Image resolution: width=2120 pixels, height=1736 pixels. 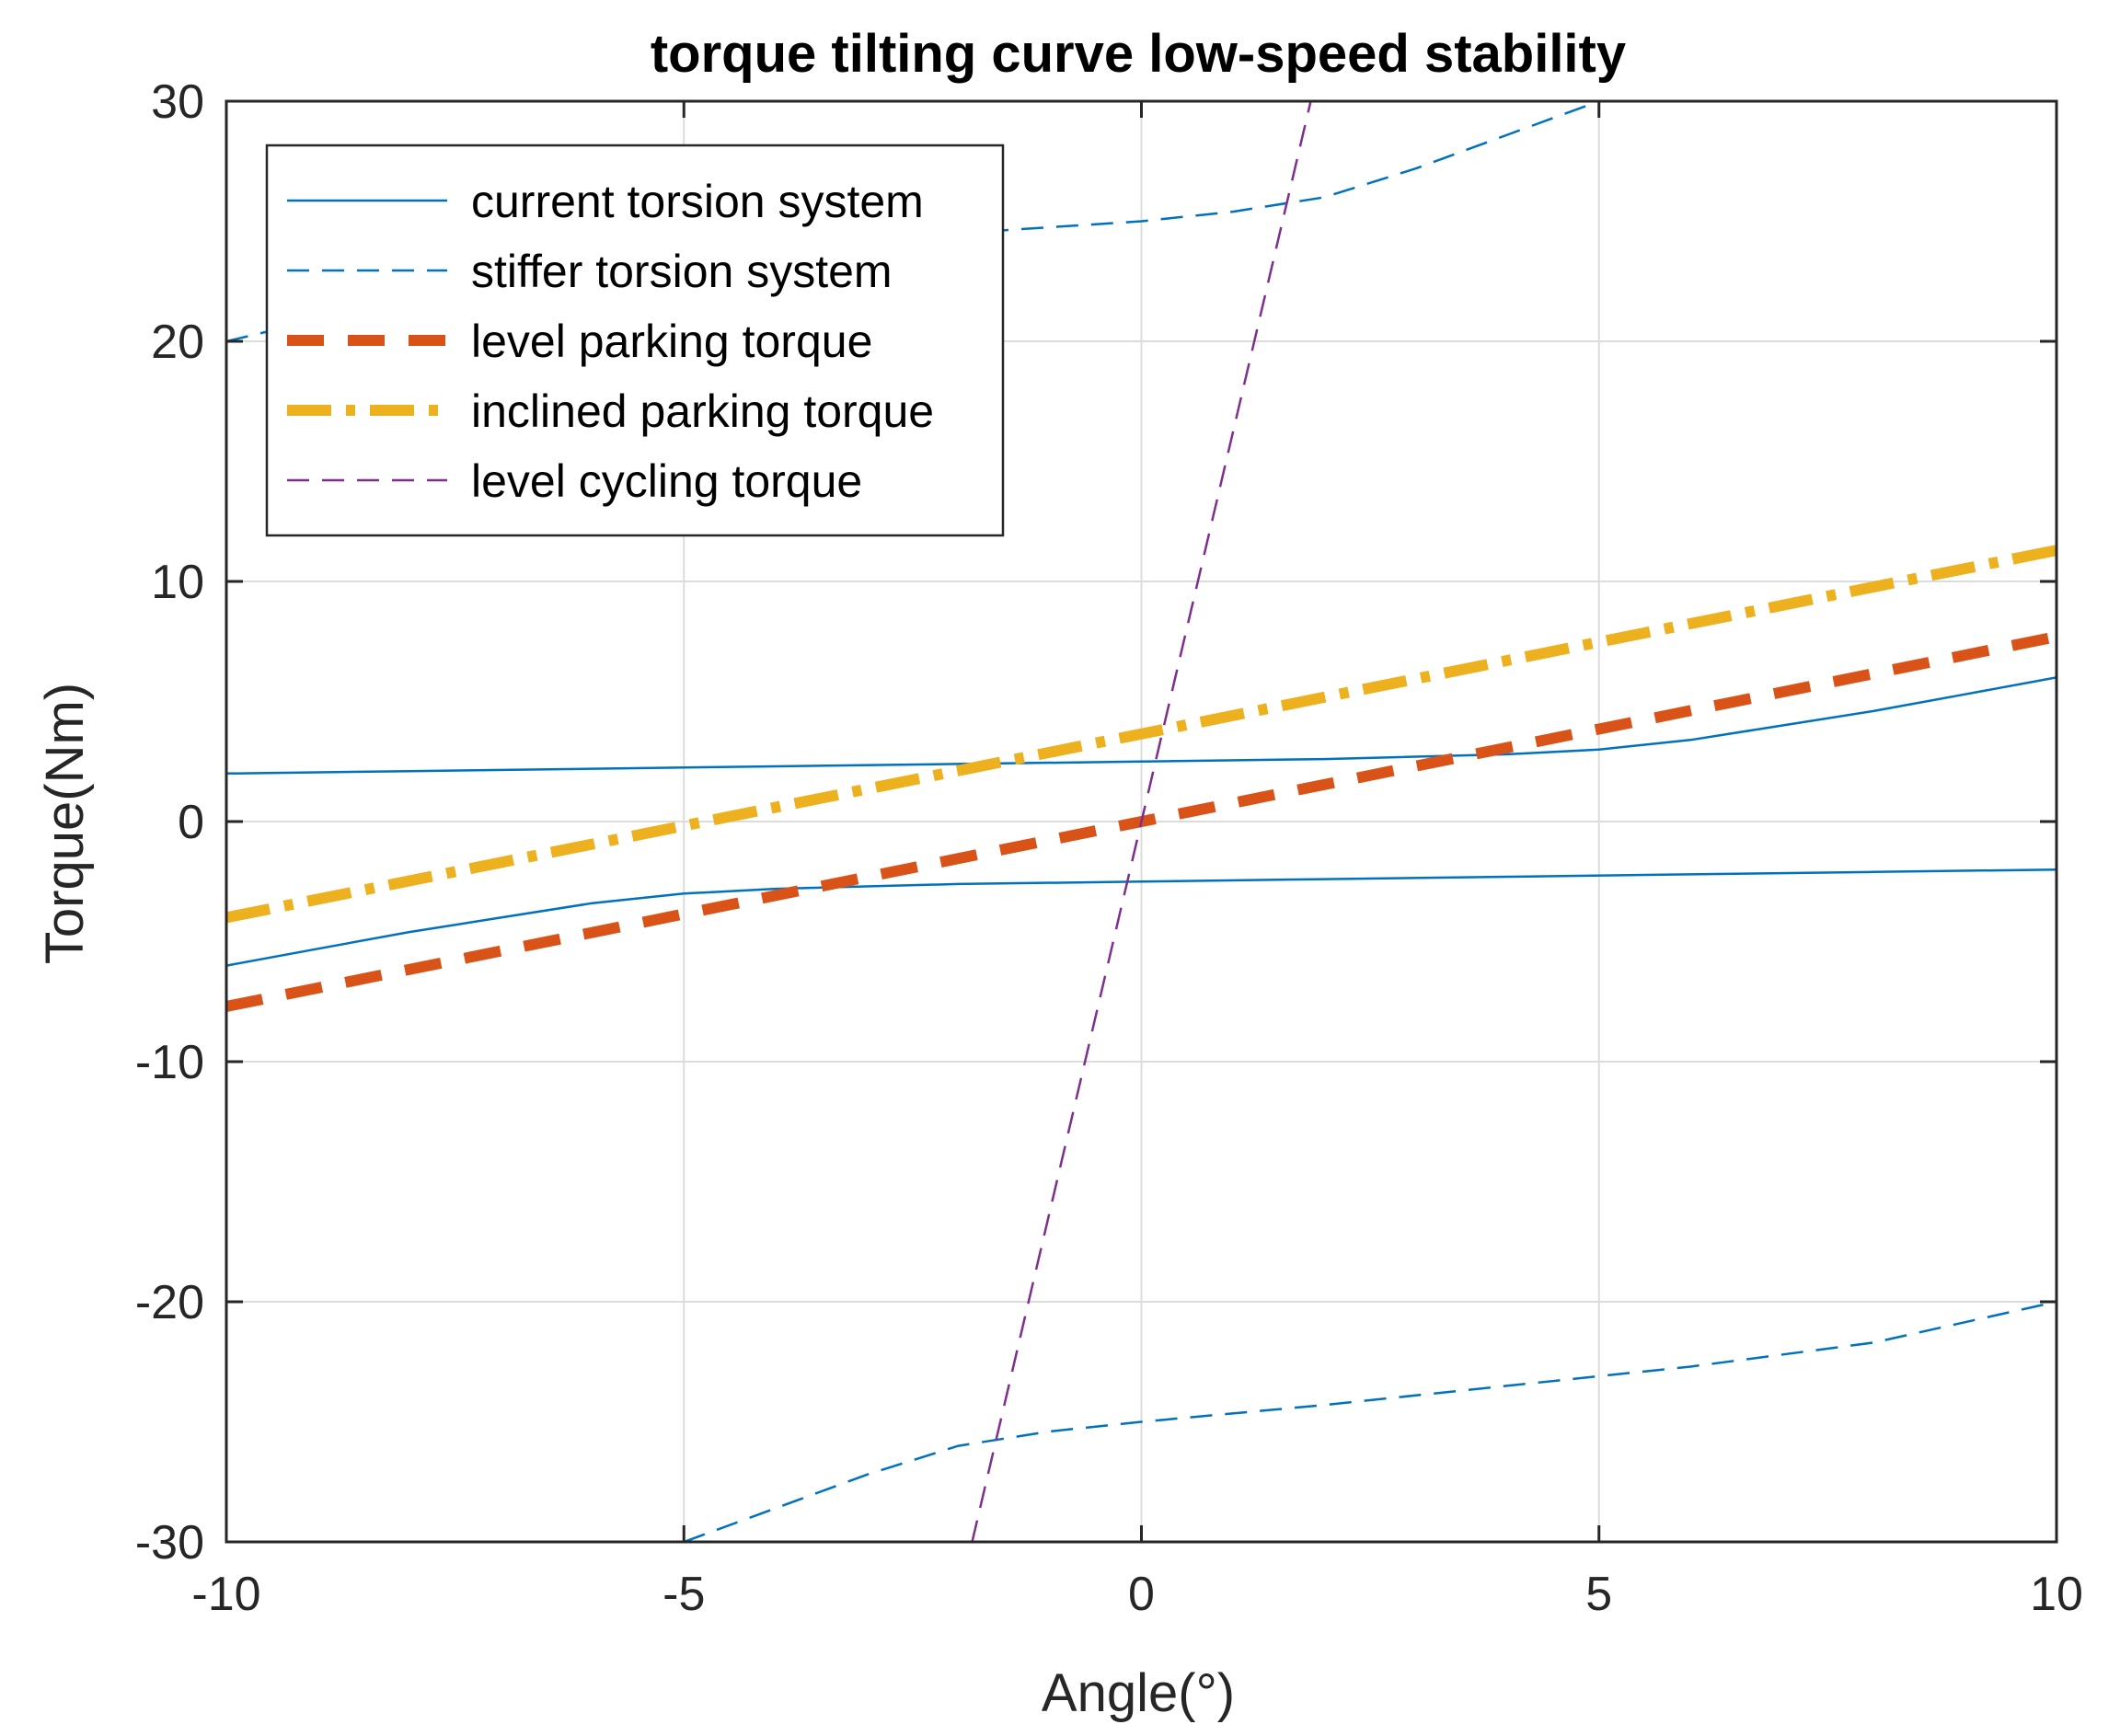 I want to click on x-tick-label: 10, so click(x=2056, y=1595).